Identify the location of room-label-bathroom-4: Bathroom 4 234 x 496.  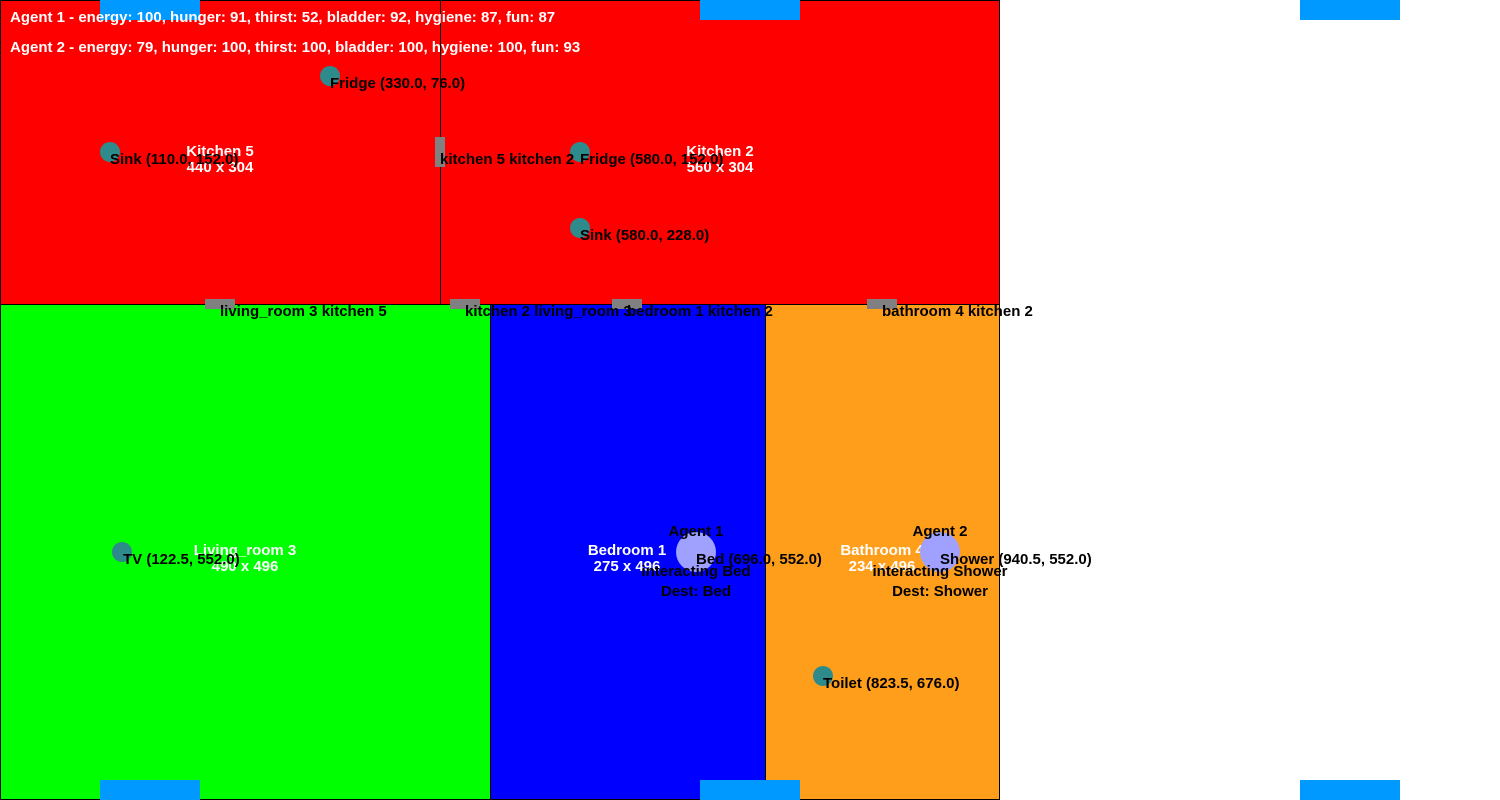
(882, 558).